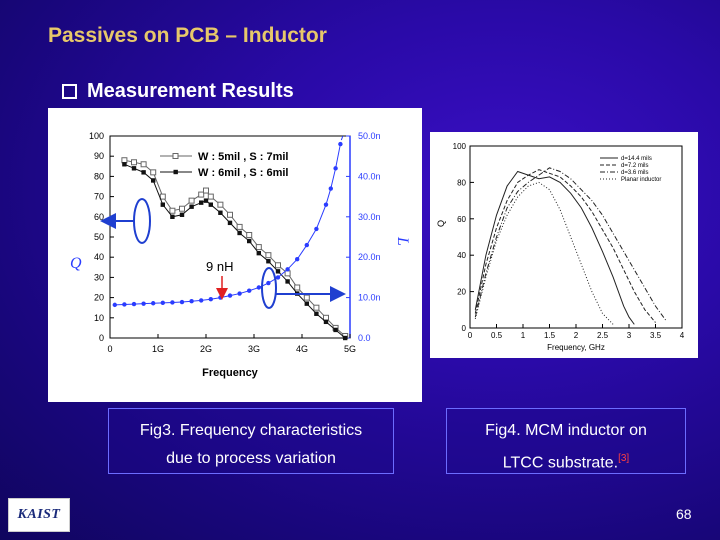 This screenshot has width=720, height=540. Describe the element at coordinates (99, 156) in the screenshot. I see `fig3-y-tick-label: 90` at that location.